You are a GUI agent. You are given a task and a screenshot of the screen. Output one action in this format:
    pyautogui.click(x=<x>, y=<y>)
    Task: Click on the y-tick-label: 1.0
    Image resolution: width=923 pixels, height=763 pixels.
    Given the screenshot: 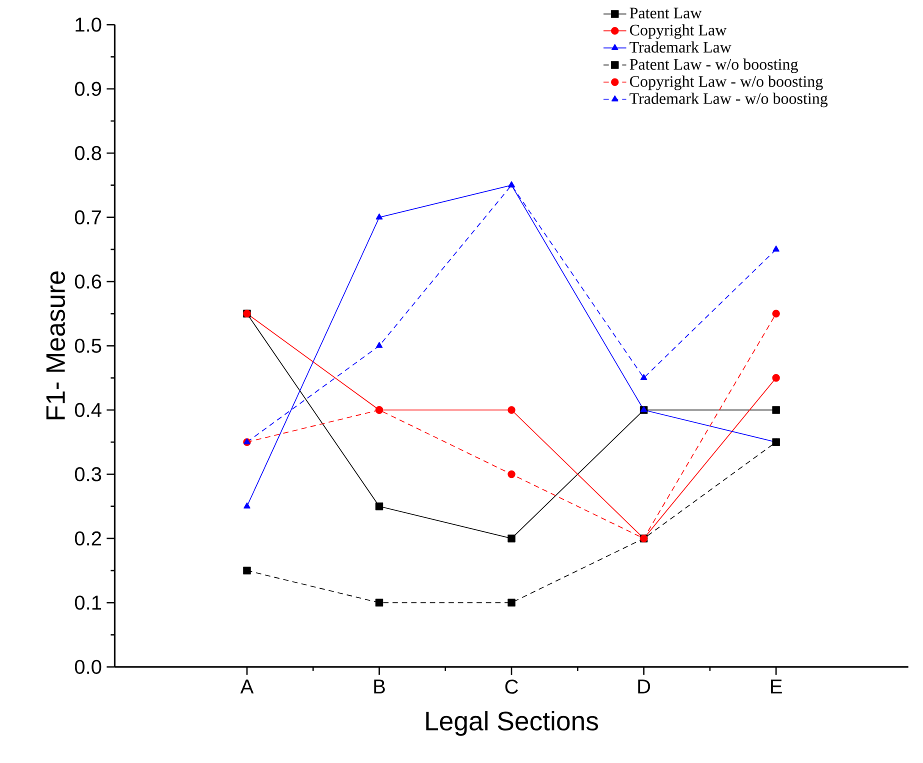 What is the action you would take?
    pyautogui.click(x=89, y=25)
    